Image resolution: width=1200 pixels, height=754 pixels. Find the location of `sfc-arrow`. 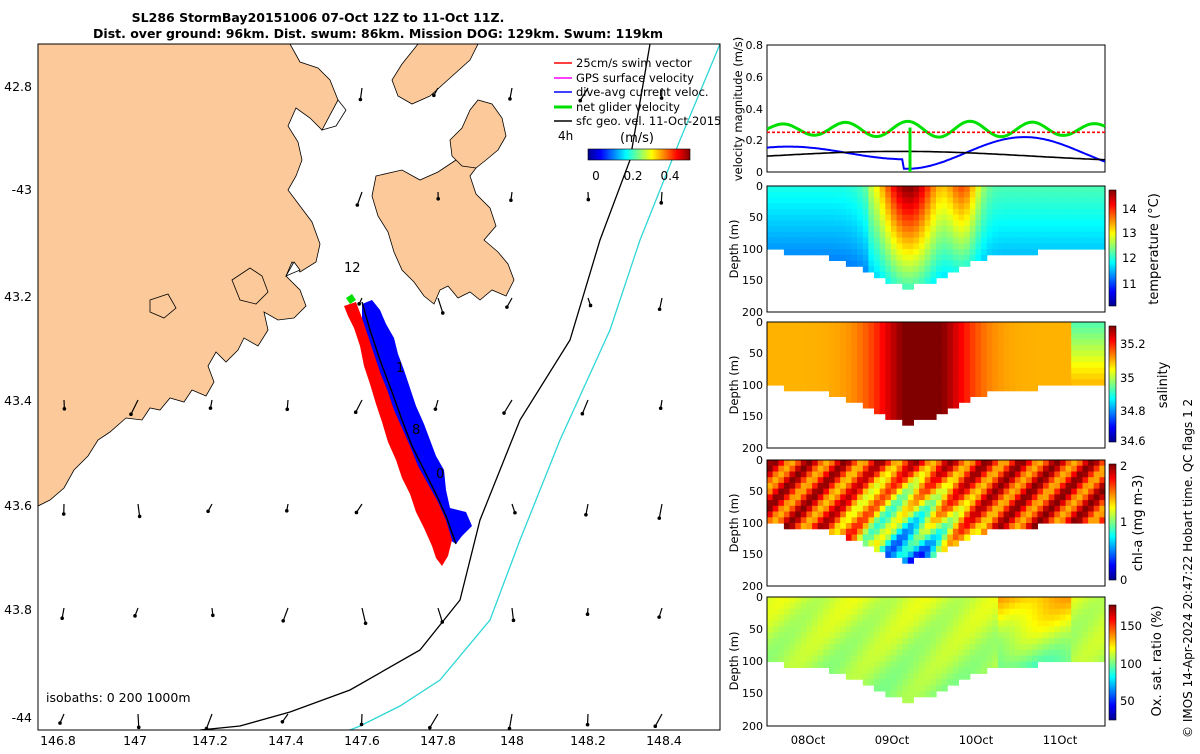

sfc-arrow is located at coordinates (138, 720).